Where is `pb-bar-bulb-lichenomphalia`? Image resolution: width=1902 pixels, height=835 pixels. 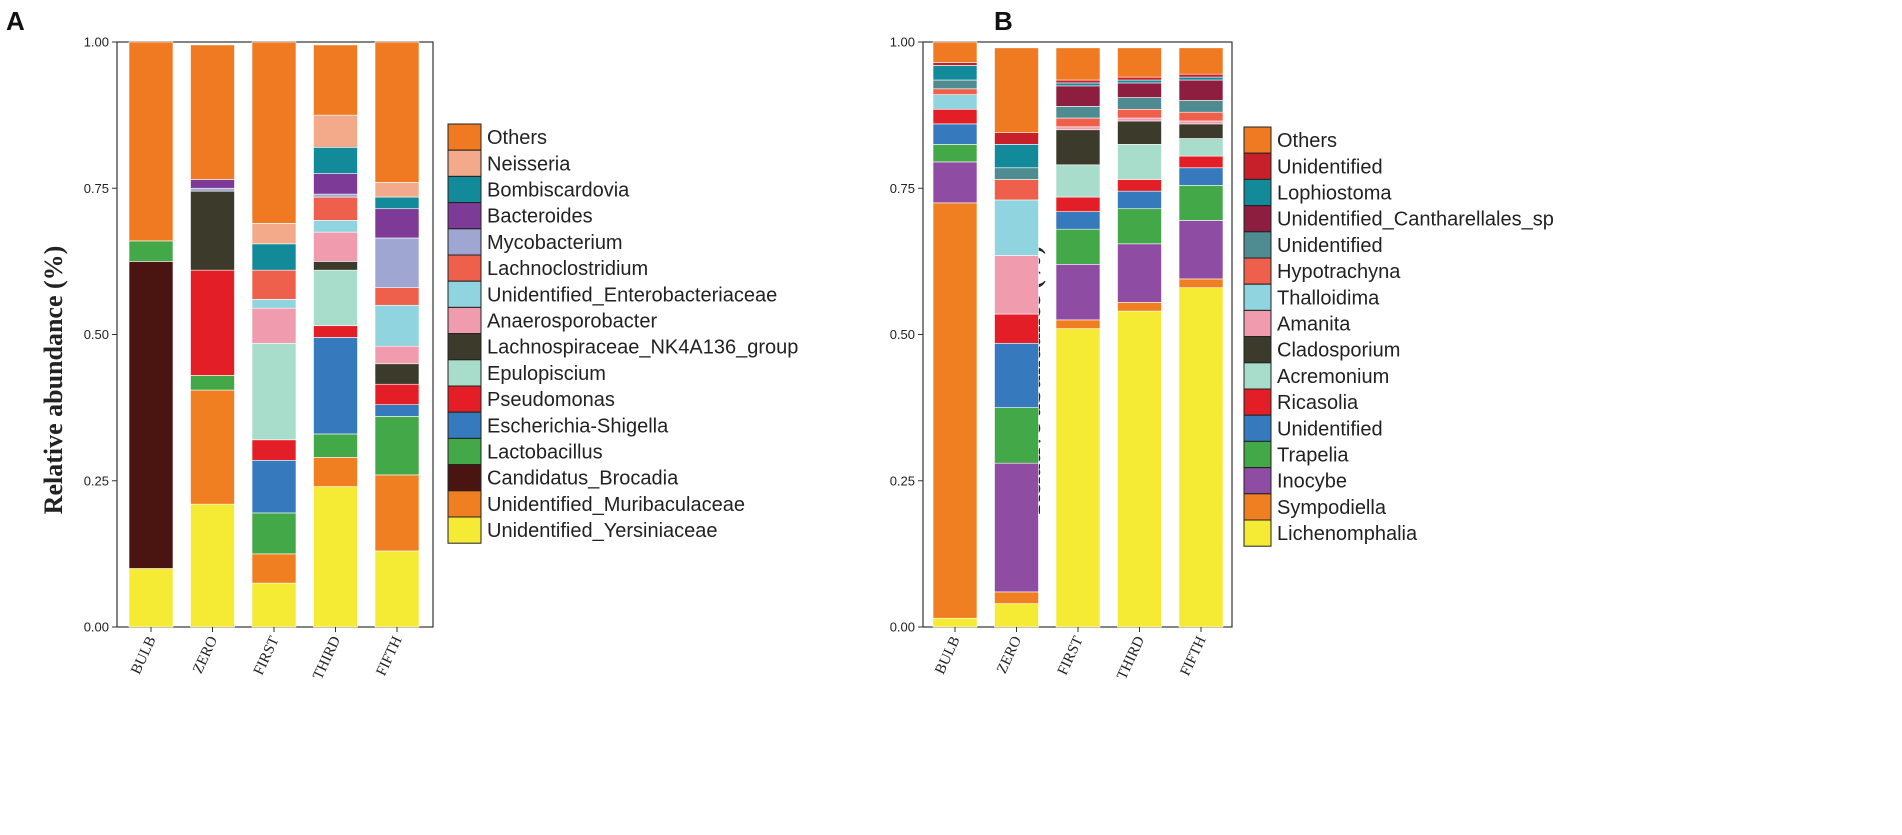 pb-bar-bulb-lichenomphalia is located at coordinates (955, 622).